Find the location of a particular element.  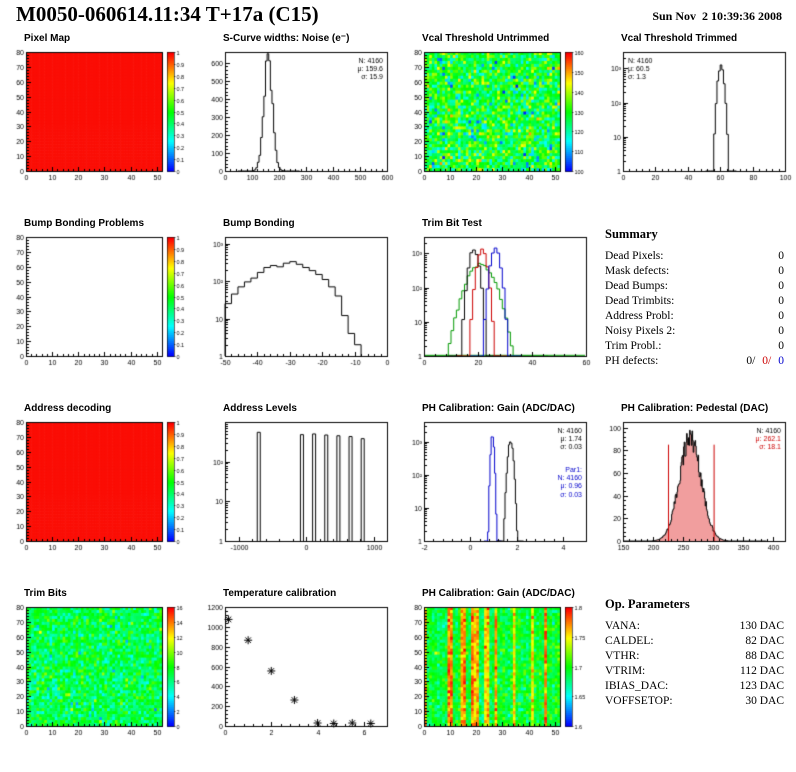

chart-title: Trim Bit Test is located at coordinates (452, 223).